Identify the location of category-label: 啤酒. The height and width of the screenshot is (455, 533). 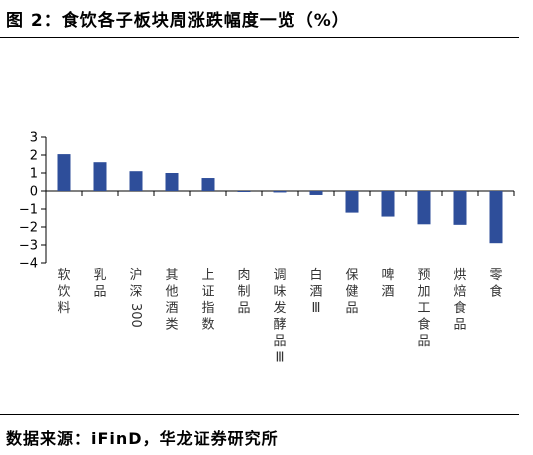
(387, 284).